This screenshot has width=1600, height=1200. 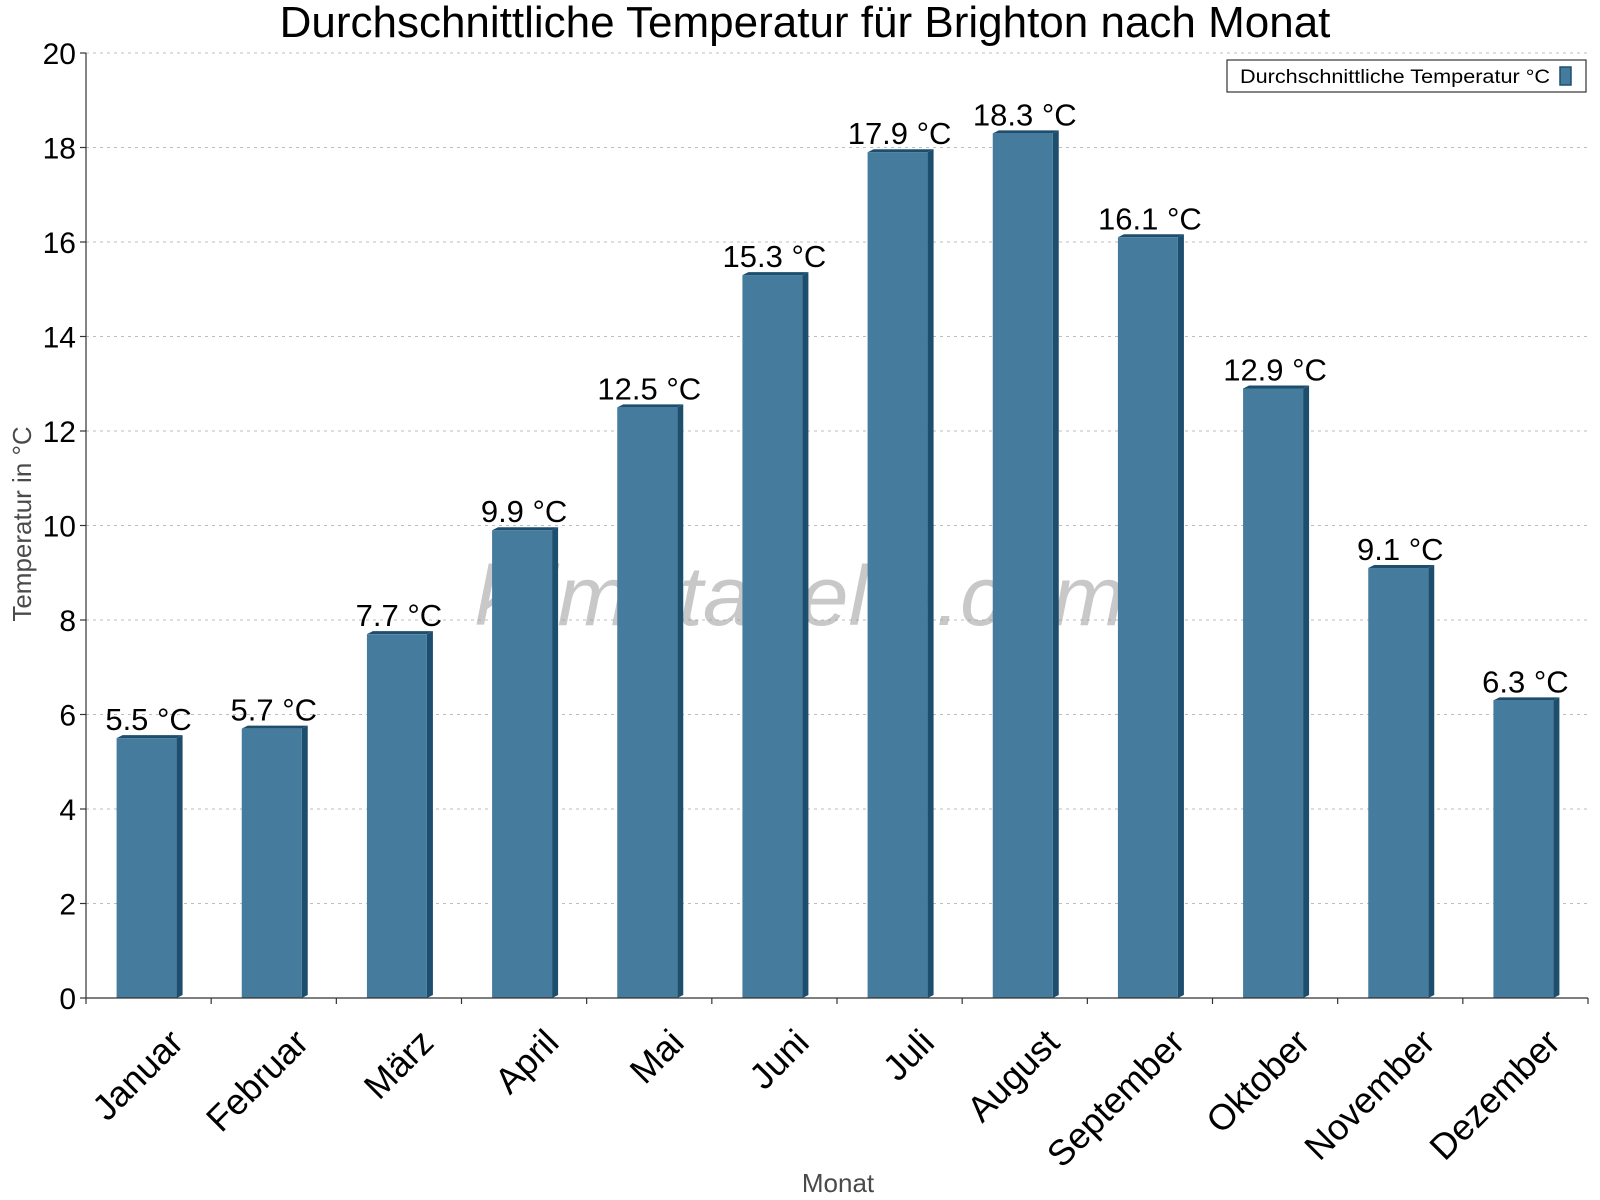 I want to click on x-tick-label: Mai, so click(x=657, y=1056).